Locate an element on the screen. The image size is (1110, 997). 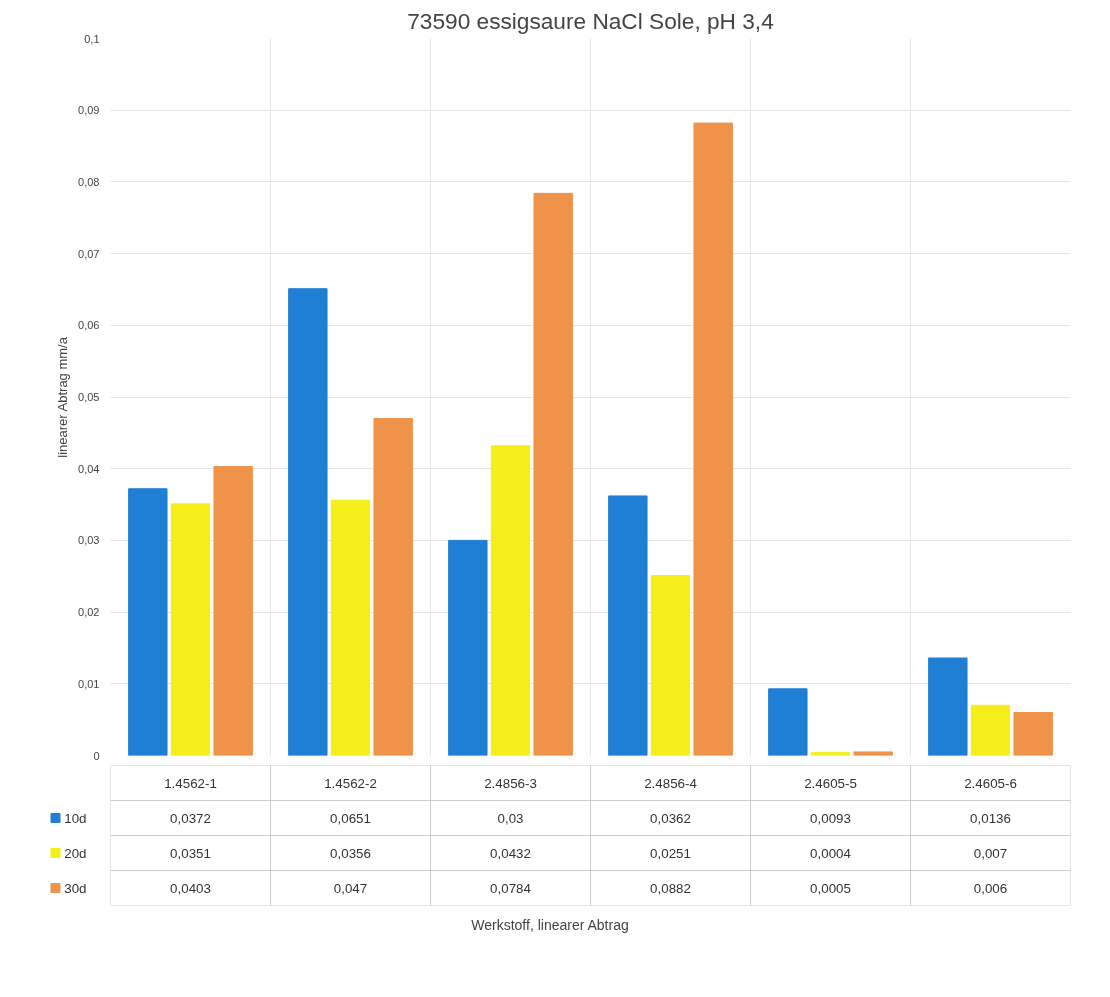
data-label: 0,0784 is located at coordinates (511, 888).